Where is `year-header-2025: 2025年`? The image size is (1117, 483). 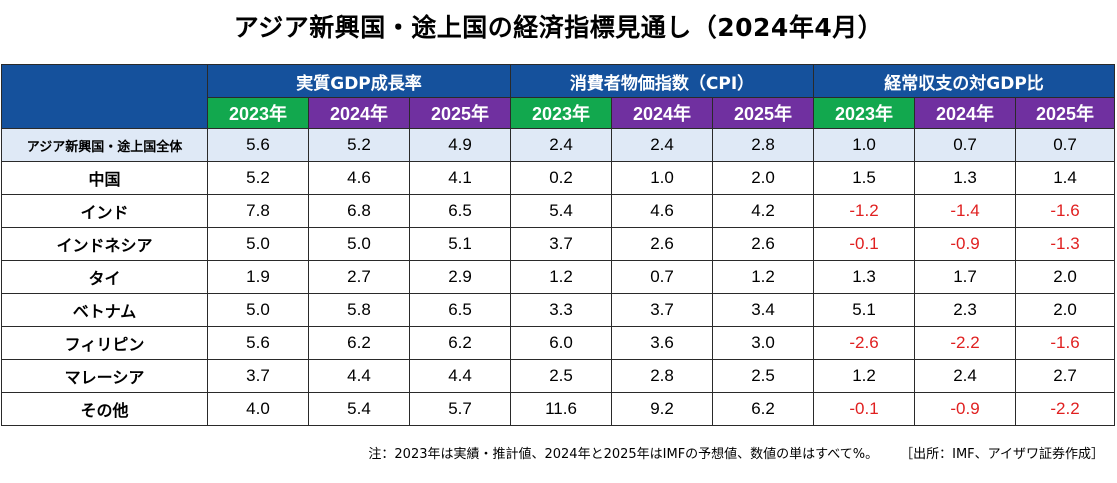 year-header-2025: 2025年 is located at coordinates (1065, 113).